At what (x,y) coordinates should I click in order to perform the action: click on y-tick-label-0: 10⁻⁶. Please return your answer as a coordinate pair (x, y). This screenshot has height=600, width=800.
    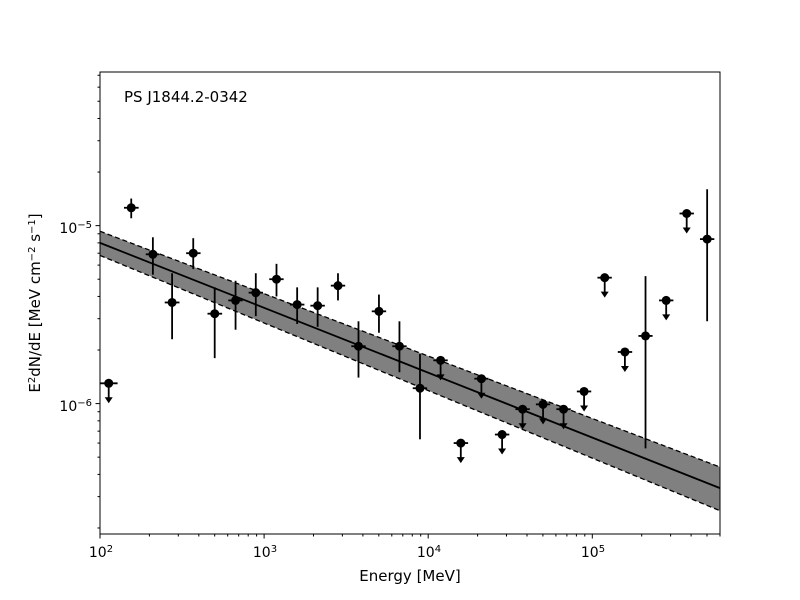
    Looking at the image, I should click on (75, 407).